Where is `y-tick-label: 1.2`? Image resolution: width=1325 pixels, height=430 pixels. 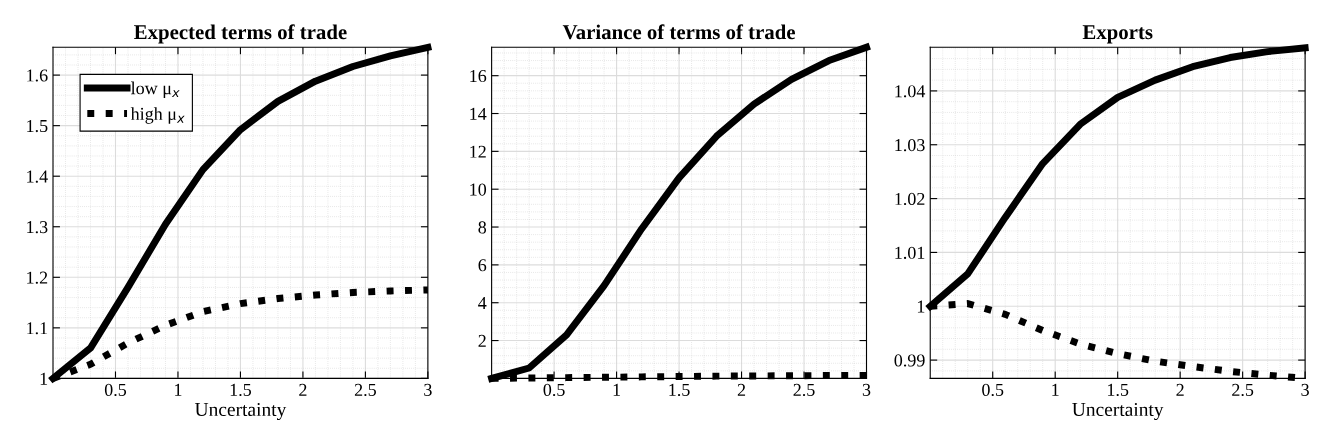
y-tick-label: 1.2 is located at coordinates (37, 277).